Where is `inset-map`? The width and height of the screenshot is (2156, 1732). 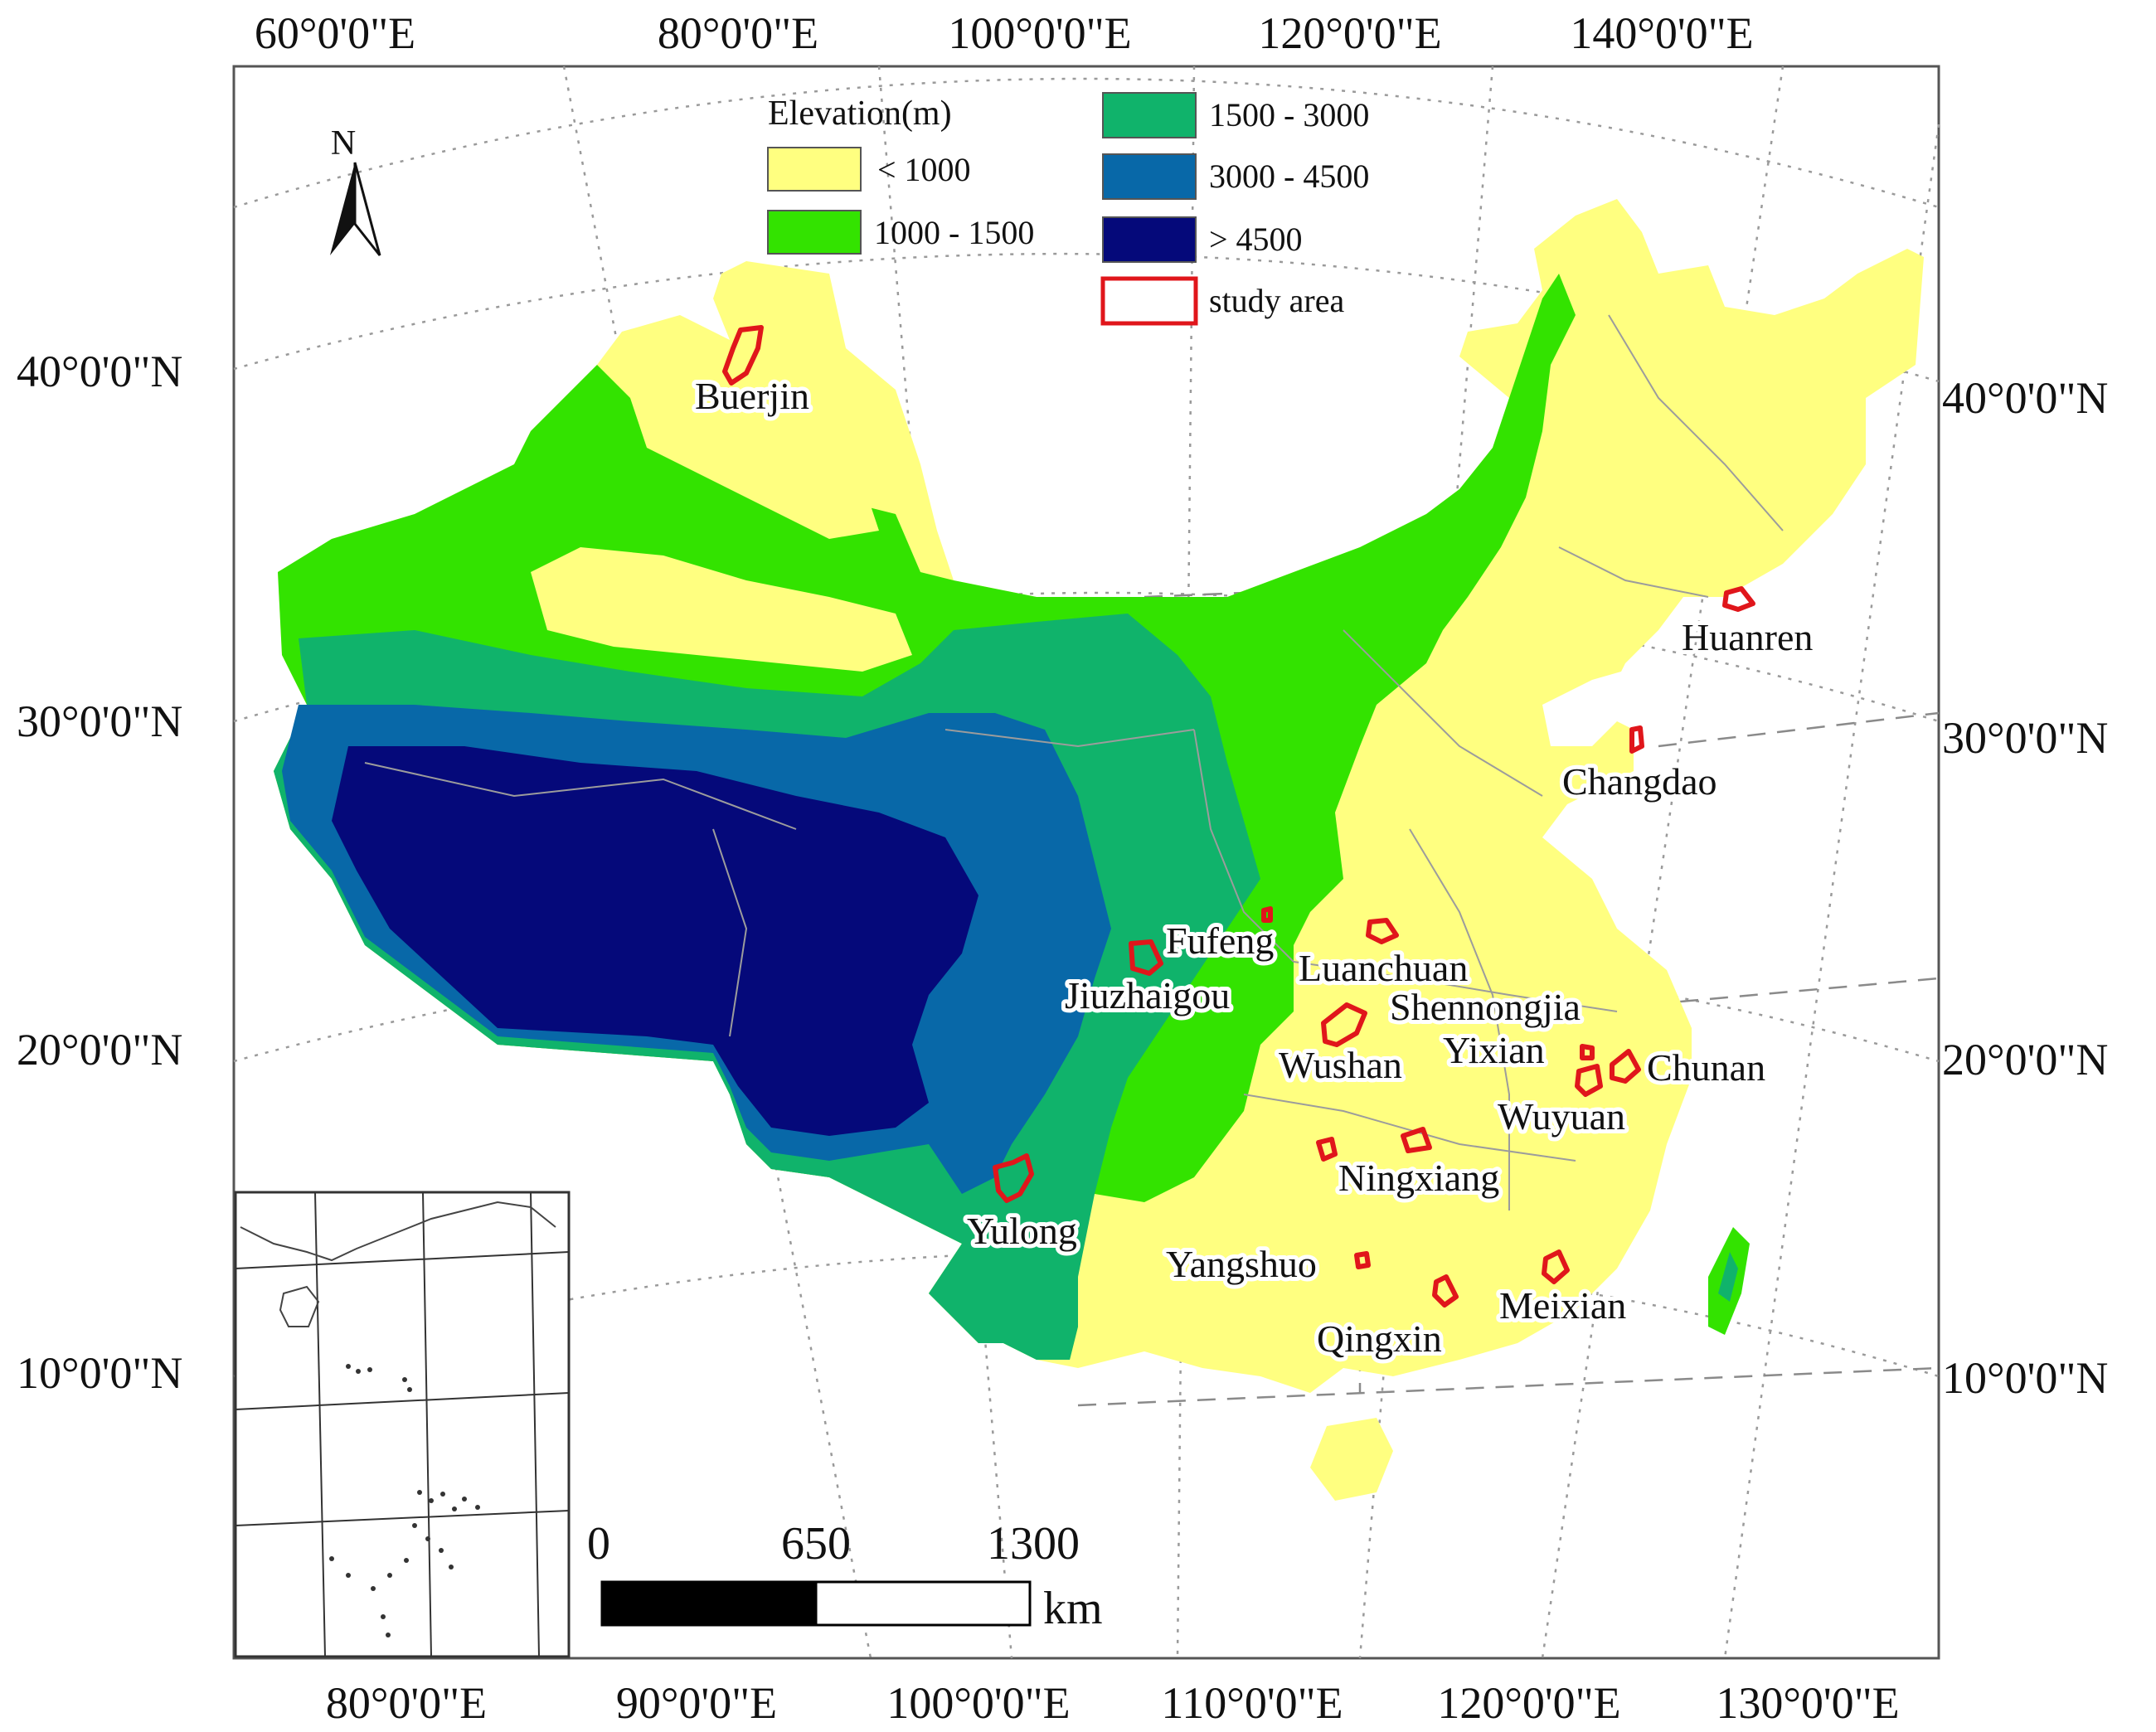 inset-map is located at coordinates (402, 1425).